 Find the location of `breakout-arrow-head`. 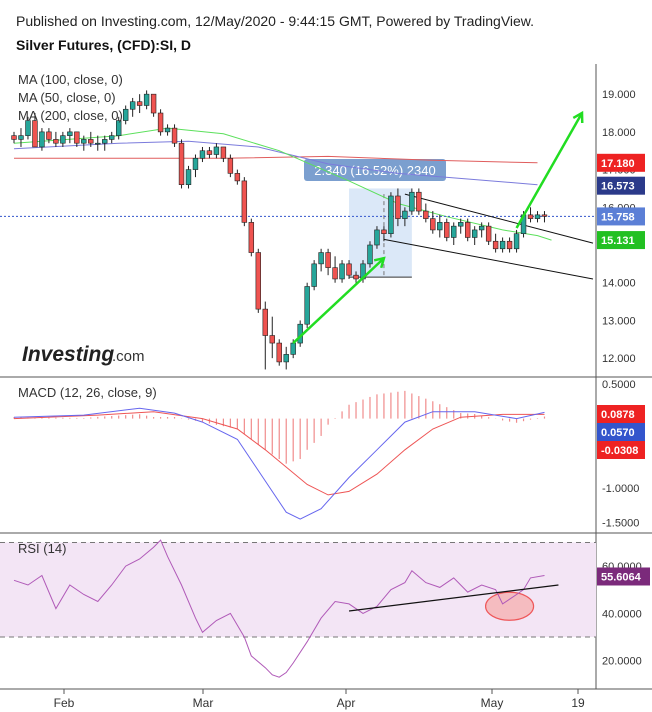

breakout-arrow-head is located at coordinates (578, 117).